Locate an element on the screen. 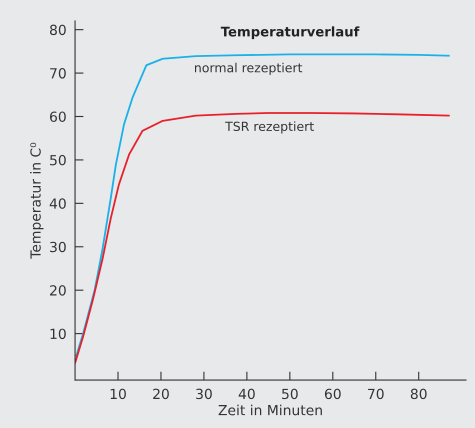 This screenshot has width=475, height=428. y-axis-title: Temperatur in C⁰ is located at coordinates (37, 200).